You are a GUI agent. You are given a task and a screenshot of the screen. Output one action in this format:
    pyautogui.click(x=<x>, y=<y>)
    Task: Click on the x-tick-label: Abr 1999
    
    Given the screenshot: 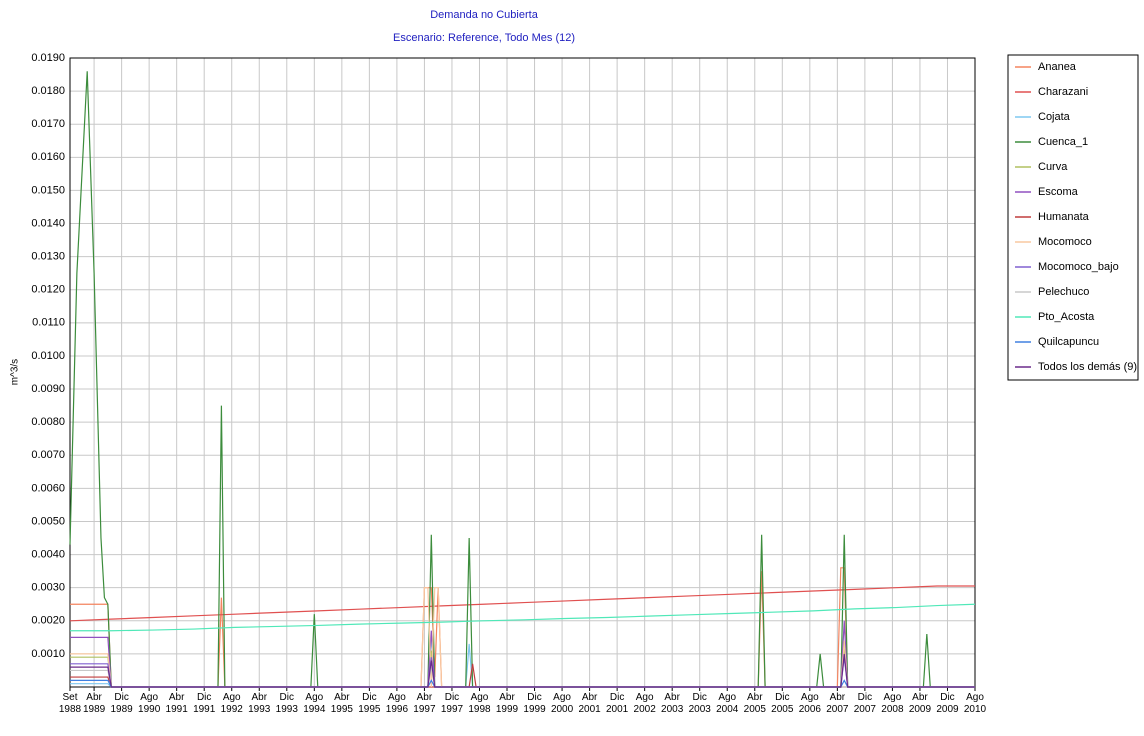 What is the action you would take?
    pyautogui.click(x=507, y=703)
    